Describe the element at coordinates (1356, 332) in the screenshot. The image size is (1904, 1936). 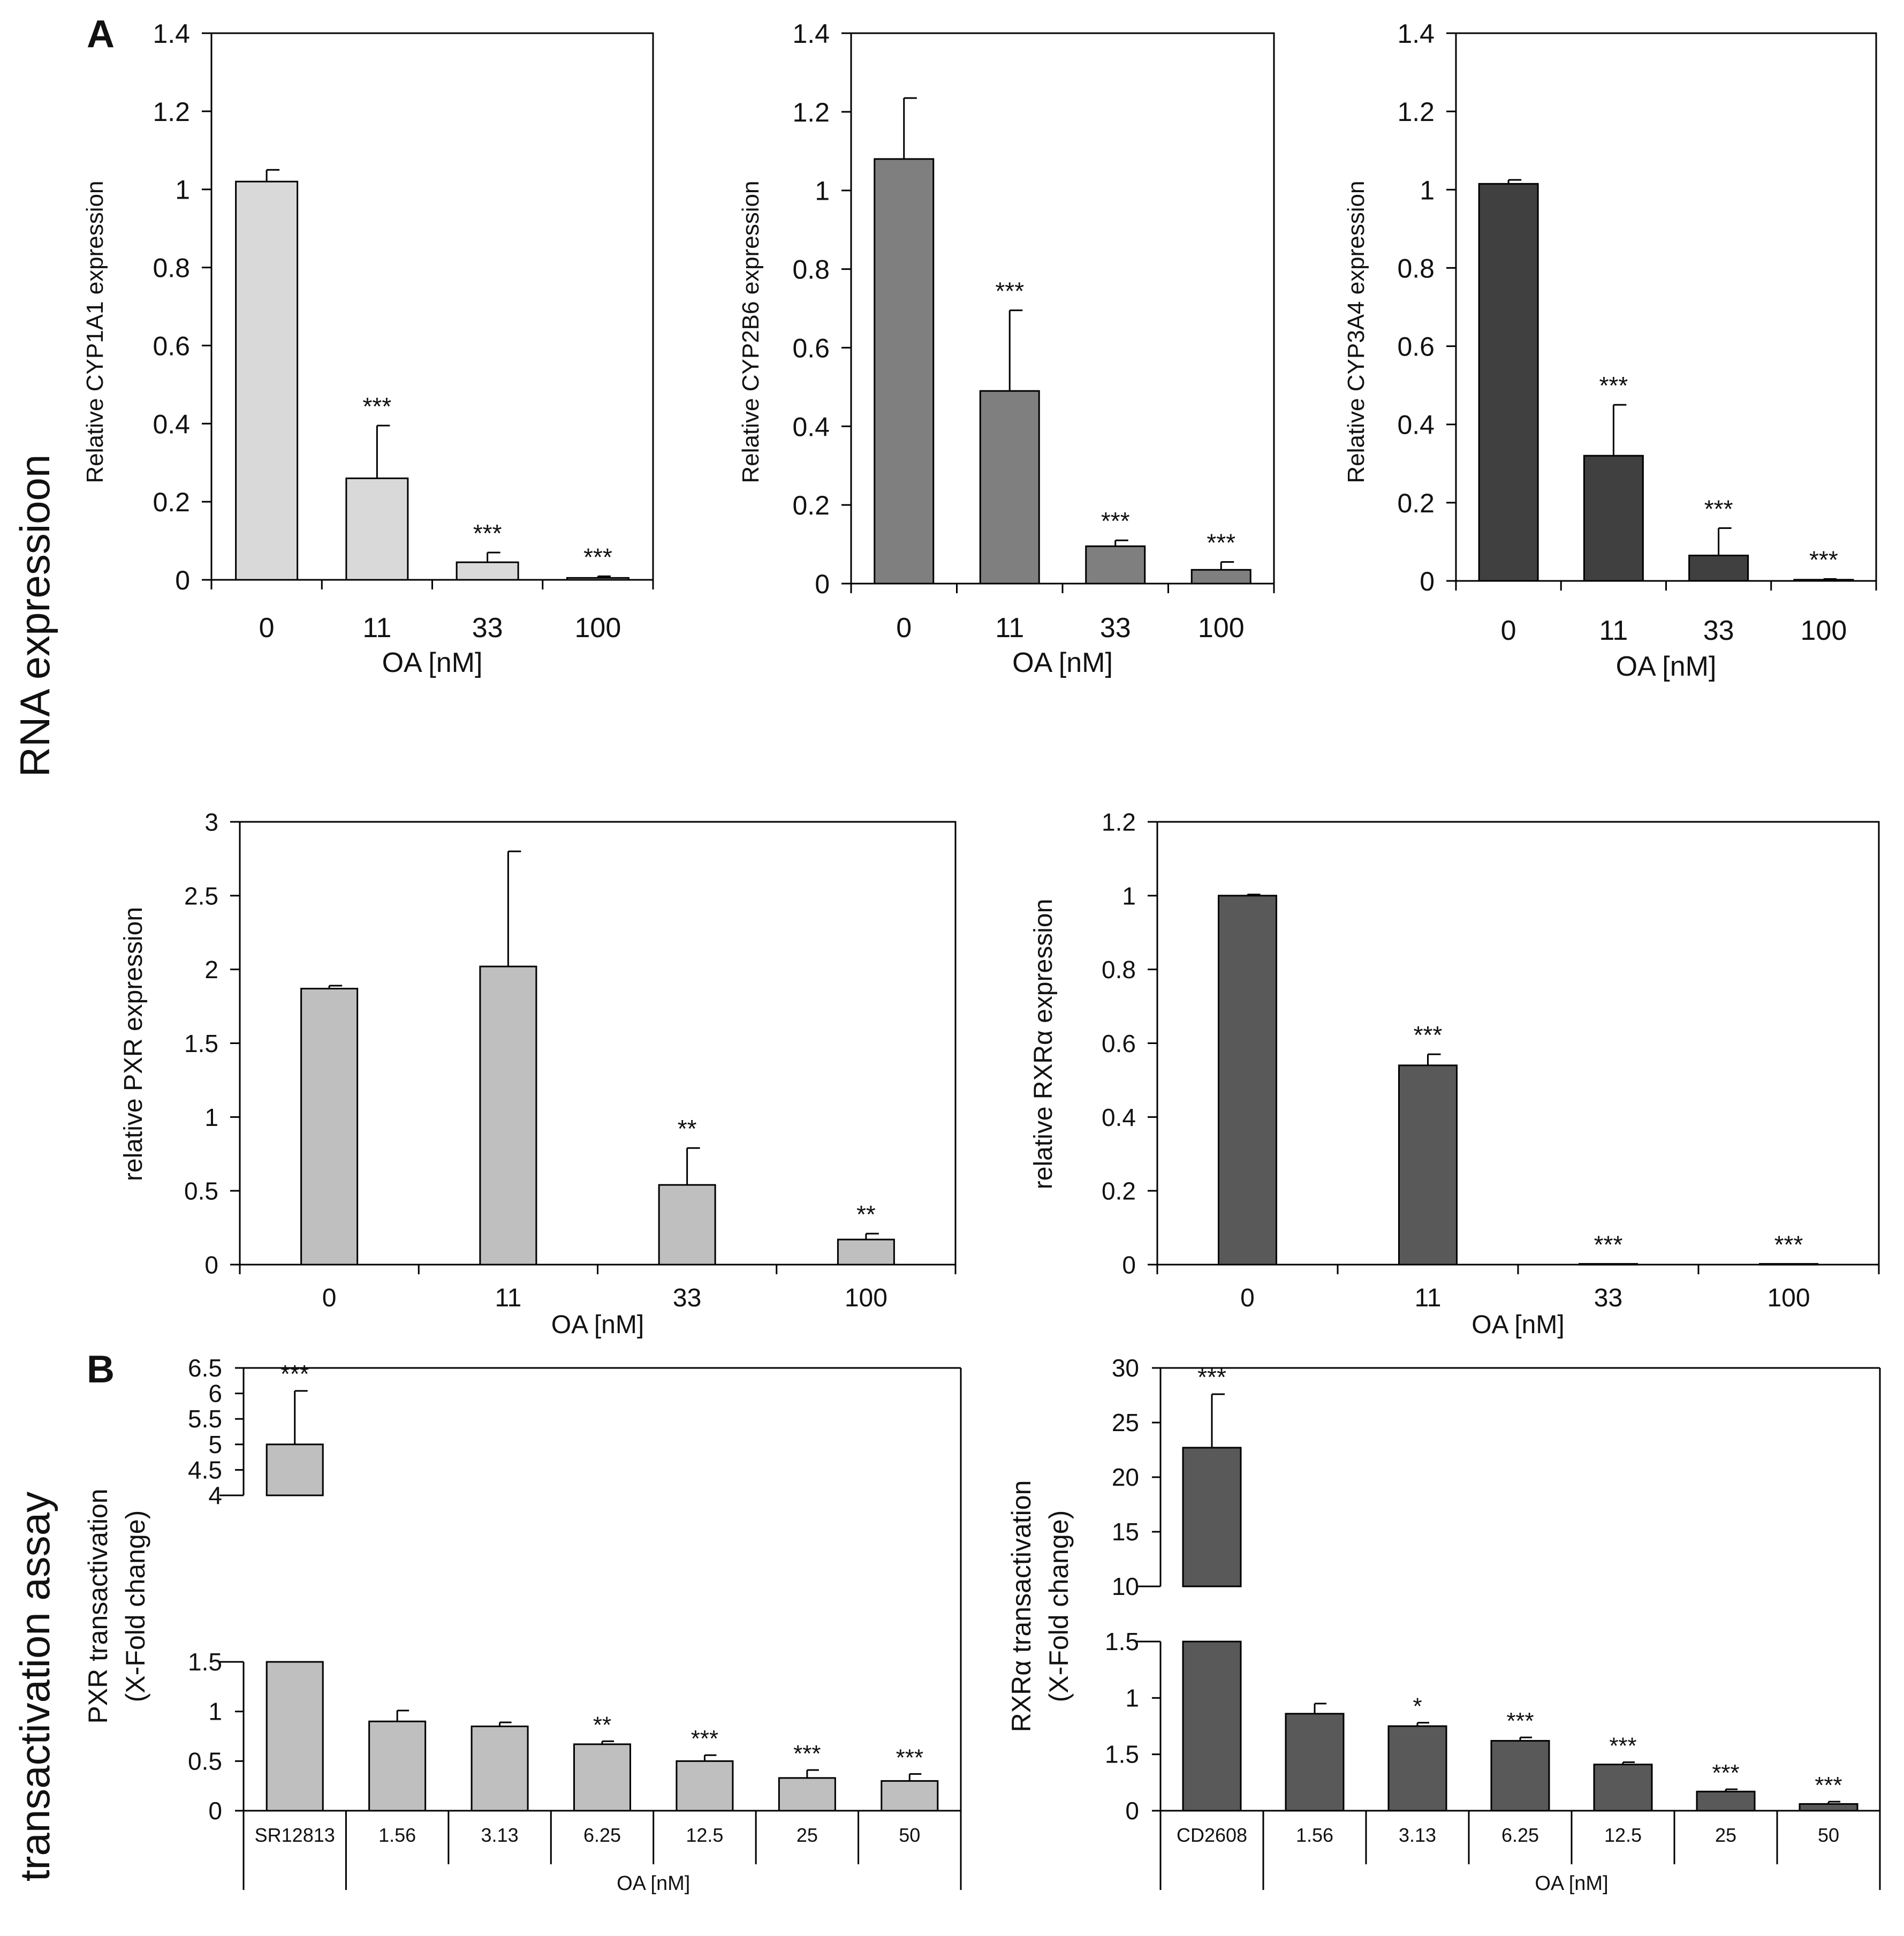
I see `cyp3a4-ylabel: Relative CYP3A4 expression` at that location.